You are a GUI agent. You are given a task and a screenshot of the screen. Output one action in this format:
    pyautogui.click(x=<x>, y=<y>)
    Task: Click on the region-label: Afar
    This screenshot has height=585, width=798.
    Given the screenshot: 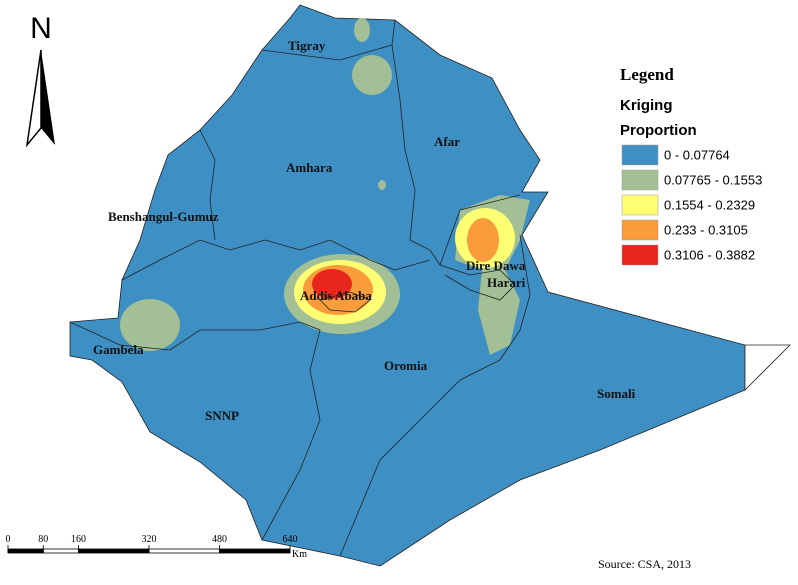 What is the action you would take?
    pyautogui.click(x=447, y=141)
    